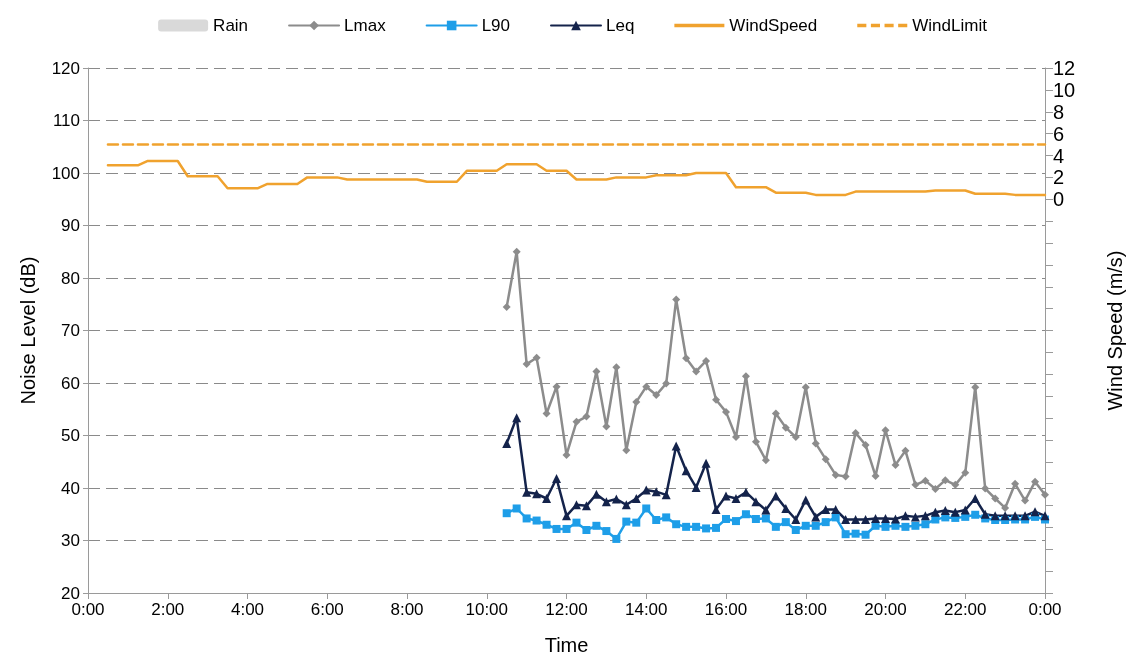 The height and width of the screenshot is (671, 1145). I want to click on line-series, so click(576, 178).